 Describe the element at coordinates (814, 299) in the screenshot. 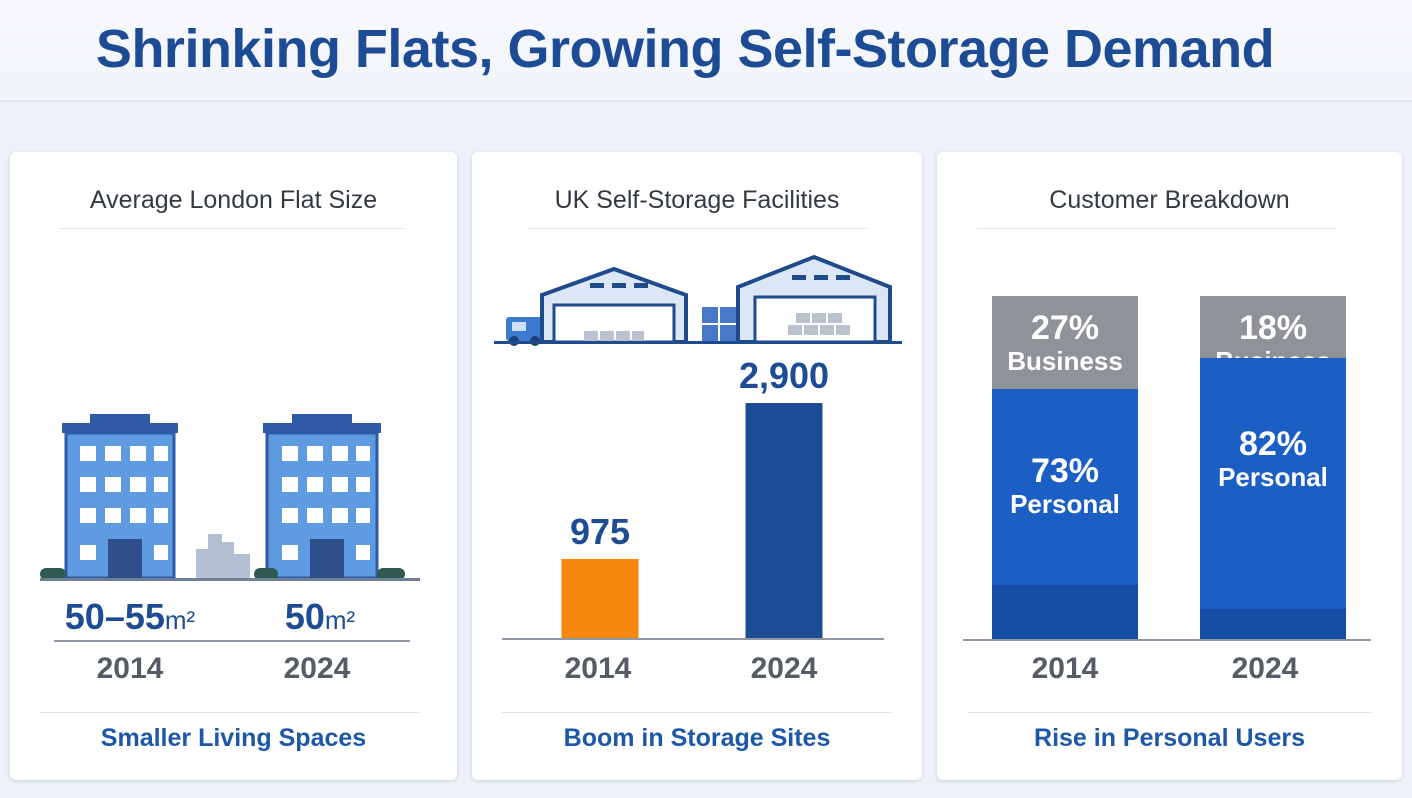

I see `warehouse-large-icon` at that location.